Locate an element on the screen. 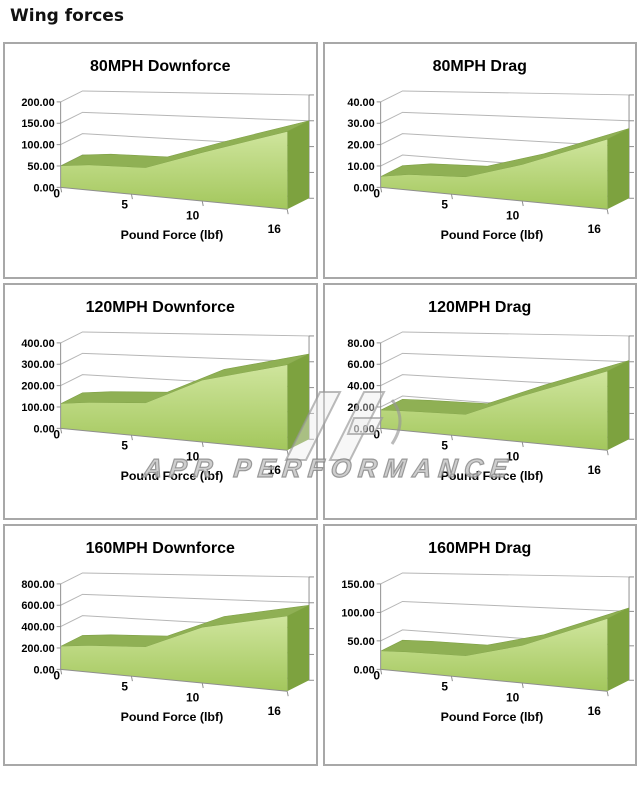 This screenshot has height=785, width=640. svg-text: 30.00 is located at coordinates (360, 124).